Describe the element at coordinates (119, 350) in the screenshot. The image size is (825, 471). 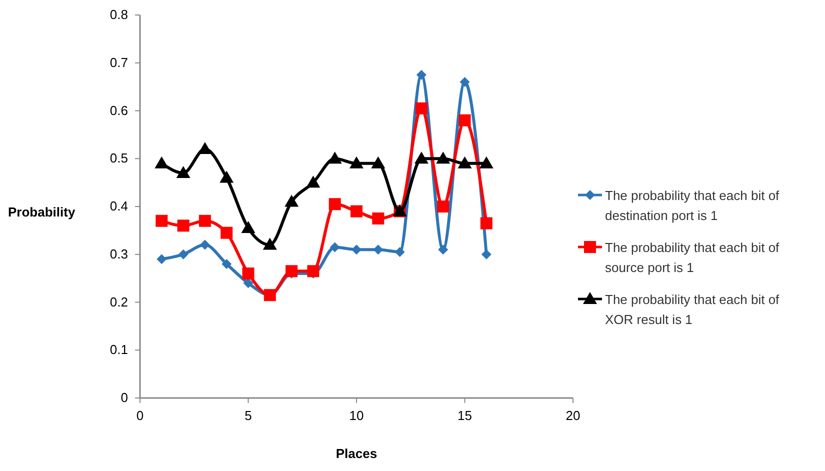
I see `y-tick-label: 0.1` at that location.